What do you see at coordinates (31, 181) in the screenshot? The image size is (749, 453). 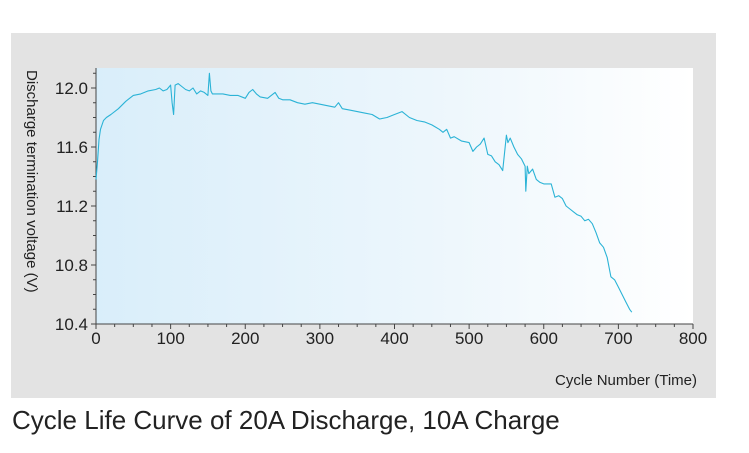 I see `y-axis-label: Discharge termination voltage (V)` at bounding box center [31, 181].